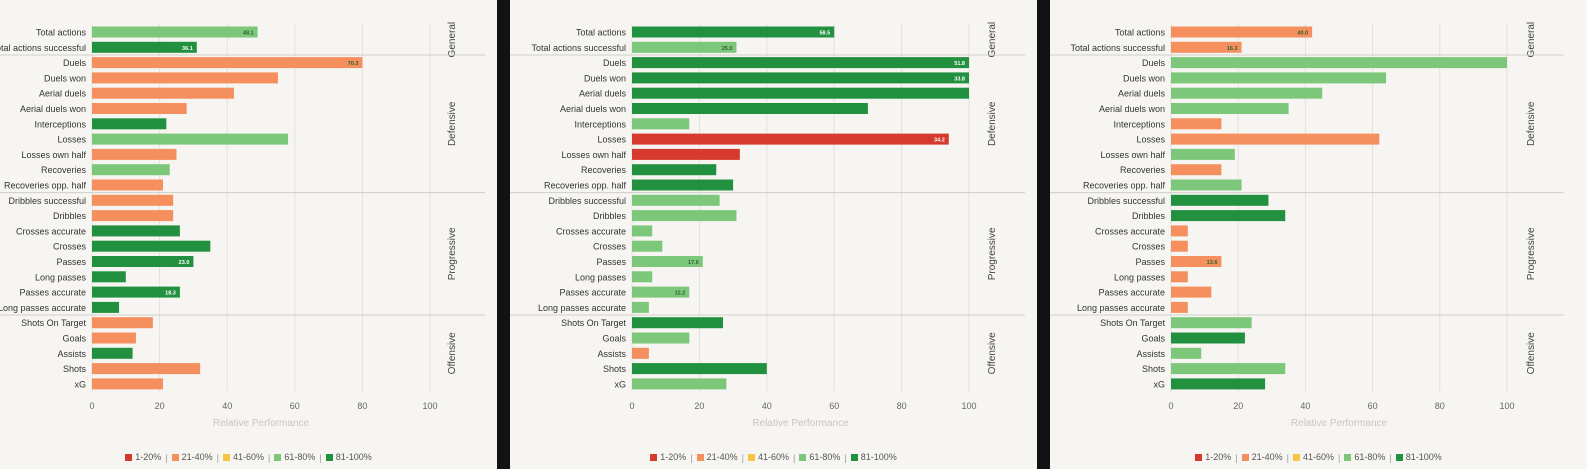 The image size is (1587, 469). Describe the element at coordinates (47, 201) in the screenshot. I see `category-label-dribbles-successful: Dribbles successful` at that location.